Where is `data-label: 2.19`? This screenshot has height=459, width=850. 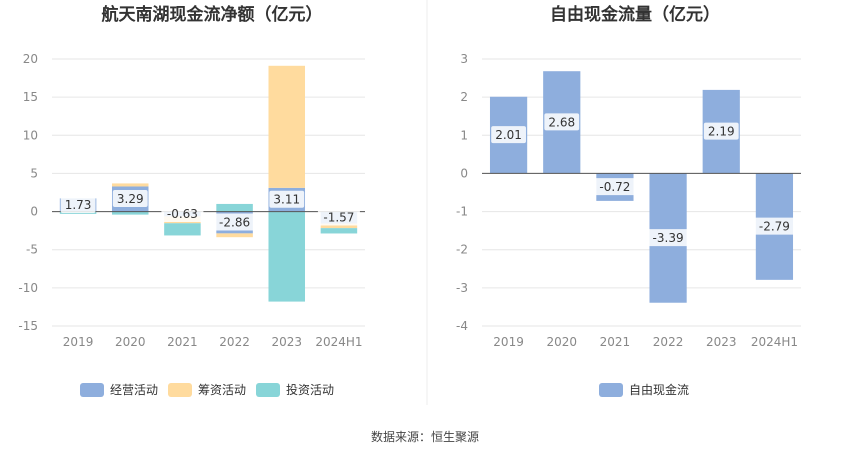
data-label: 2.19 is located at coordinates (721, 132).